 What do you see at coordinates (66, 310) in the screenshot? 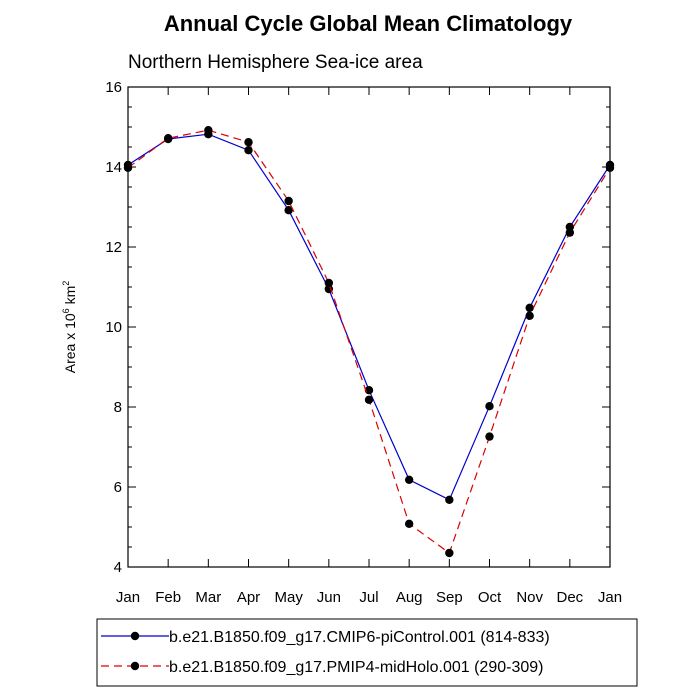
I see `y-axis-label-exponent-1: 6` at bounding box center [66, 310].